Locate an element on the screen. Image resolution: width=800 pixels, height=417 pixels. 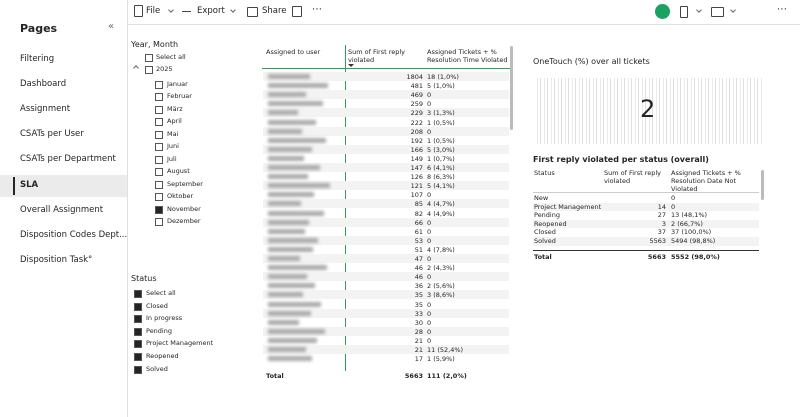
export-chevron is located at coordinates (233, 10).